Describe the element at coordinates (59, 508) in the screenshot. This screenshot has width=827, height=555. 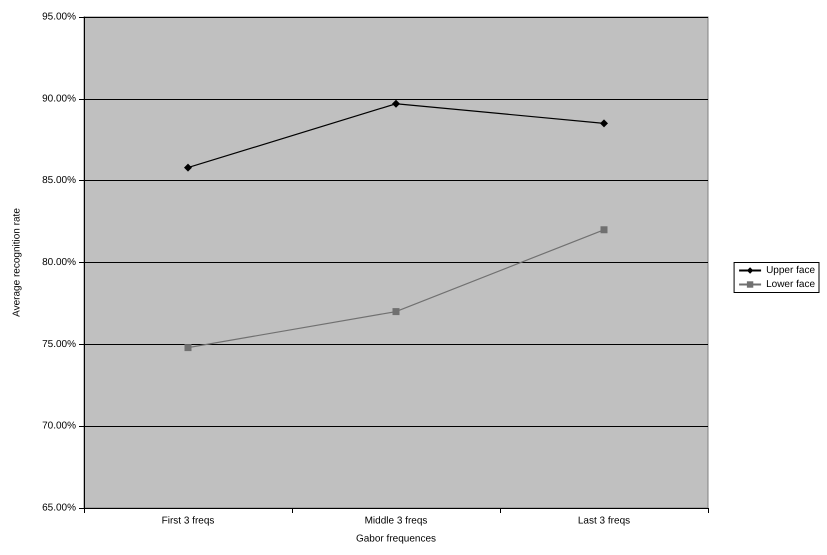
I see `y-tick-label: 65.00%` at that location.